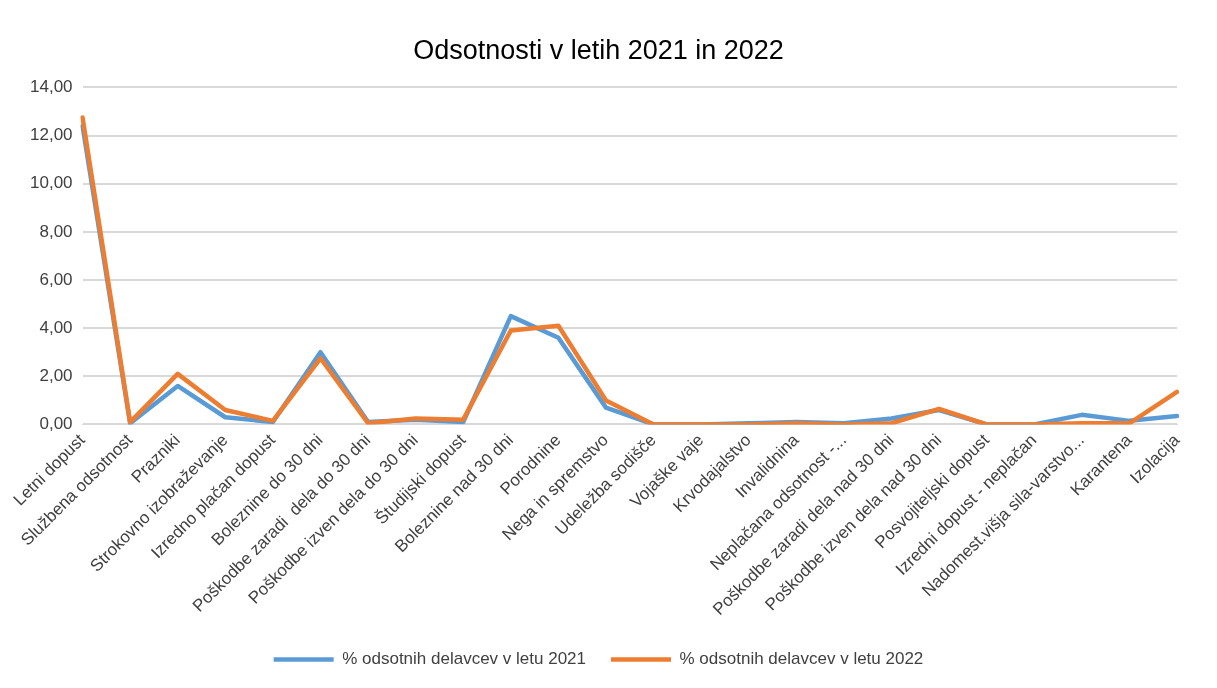 This screenshot has width=1217, height=688. Describe the element at coordinates (56, 231) in the screenshot. I see `y-tick-label: 8,00` at that location.